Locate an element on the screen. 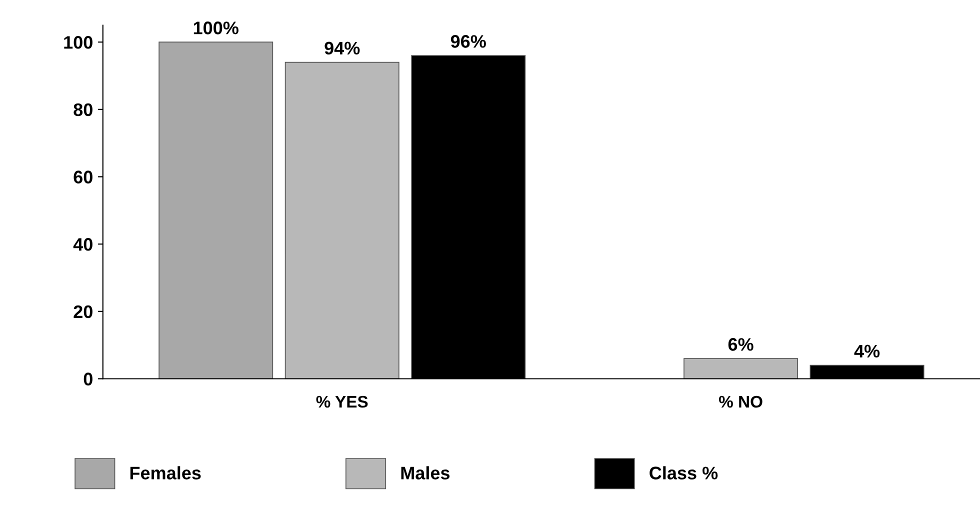  data-label: 6% is located at coordinates (741, 344).